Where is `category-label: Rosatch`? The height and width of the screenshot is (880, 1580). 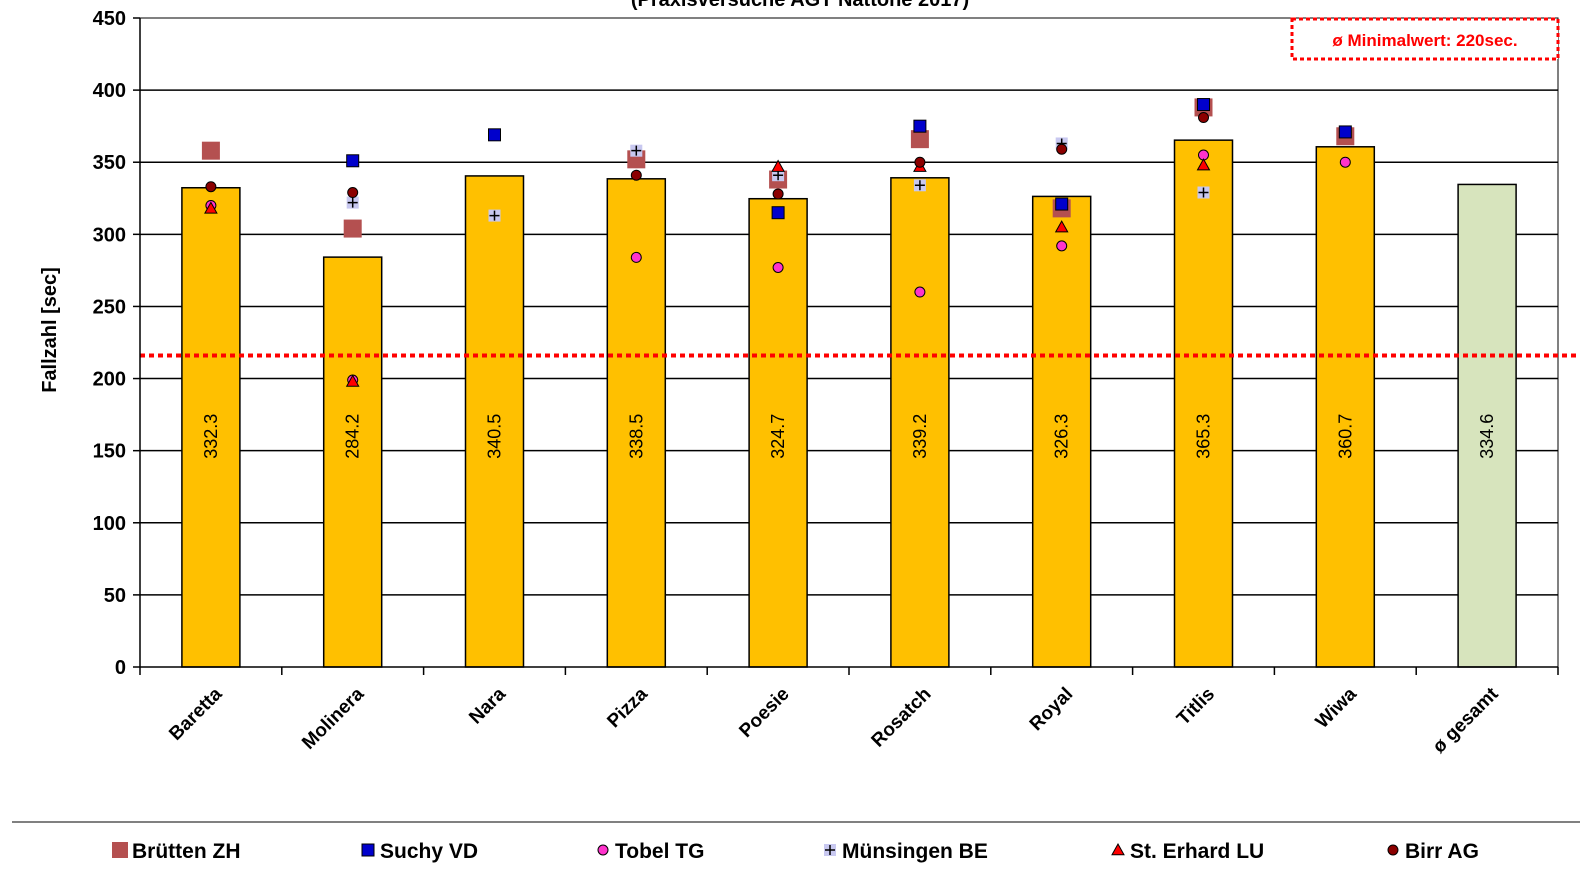
category-label: Rosatch is located at coordinates (902, 718).